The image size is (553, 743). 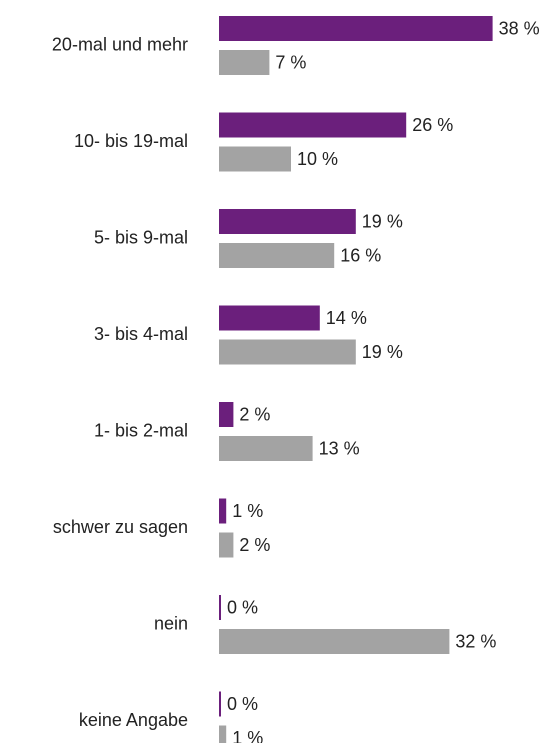 What do you see at coordinates (317, 159) in the screenshot?
I see `value-label: 10 %` at bounding box center [317, 159].